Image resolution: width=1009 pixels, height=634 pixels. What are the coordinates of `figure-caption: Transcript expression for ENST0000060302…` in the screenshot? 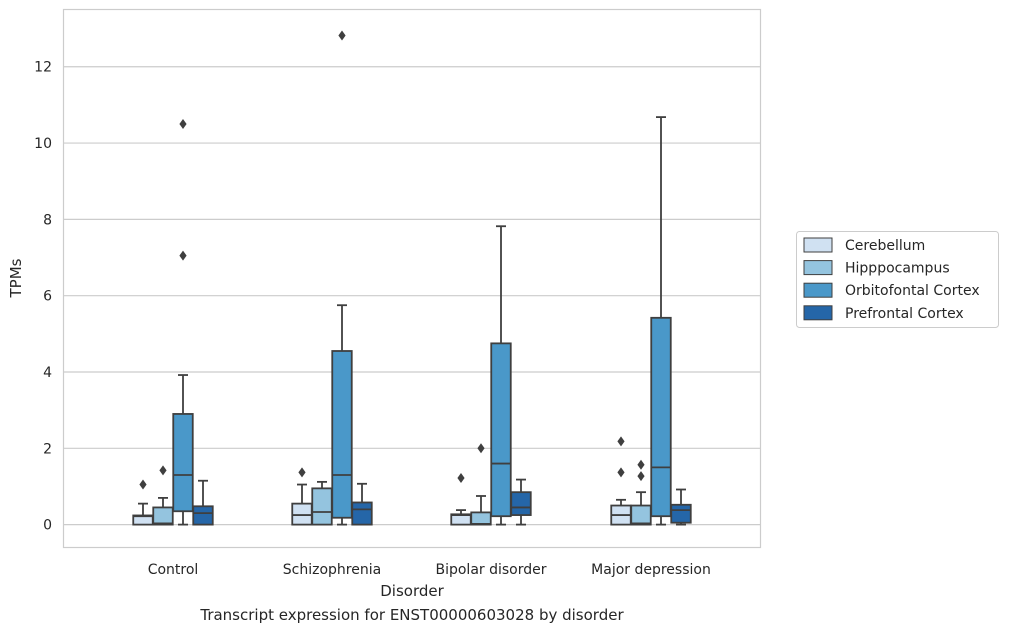 It's located at (412, 615).